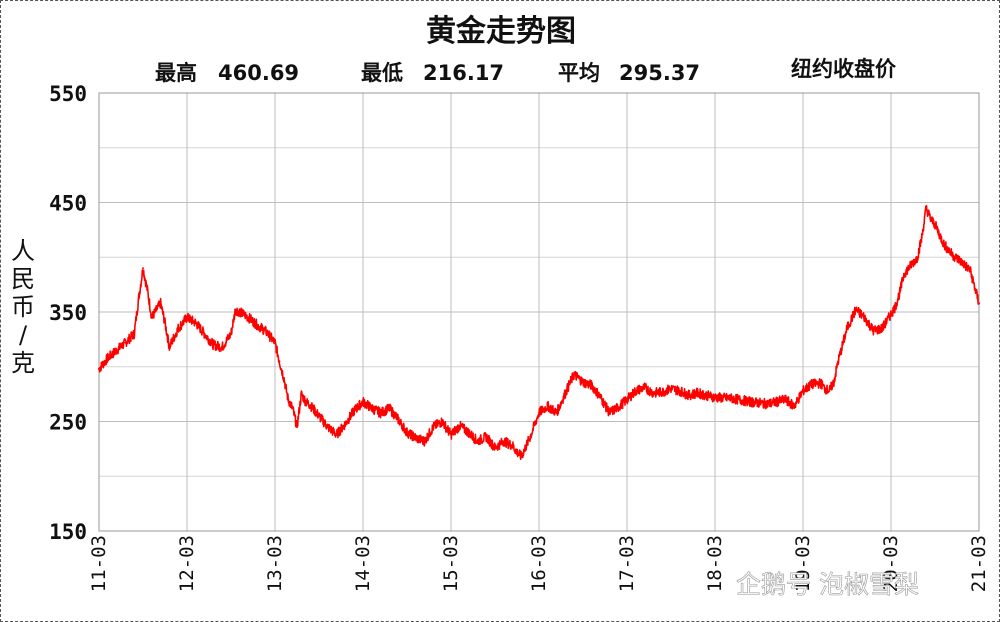  Describe the element at coordinates (803, 563) in the screenshot. I see `x-tick-label: 19-03` at that location.